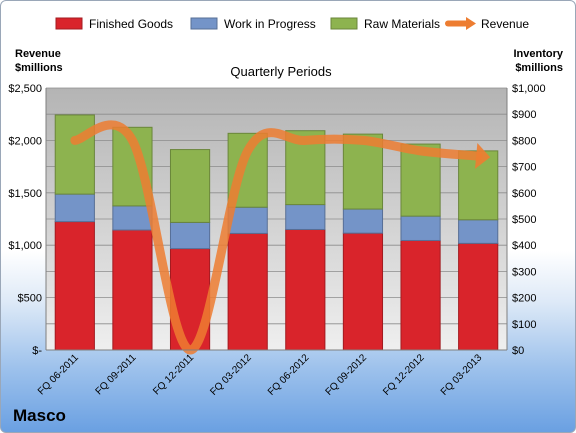  I want to click on legend-swatch-finished-goods, so click(69, 23).